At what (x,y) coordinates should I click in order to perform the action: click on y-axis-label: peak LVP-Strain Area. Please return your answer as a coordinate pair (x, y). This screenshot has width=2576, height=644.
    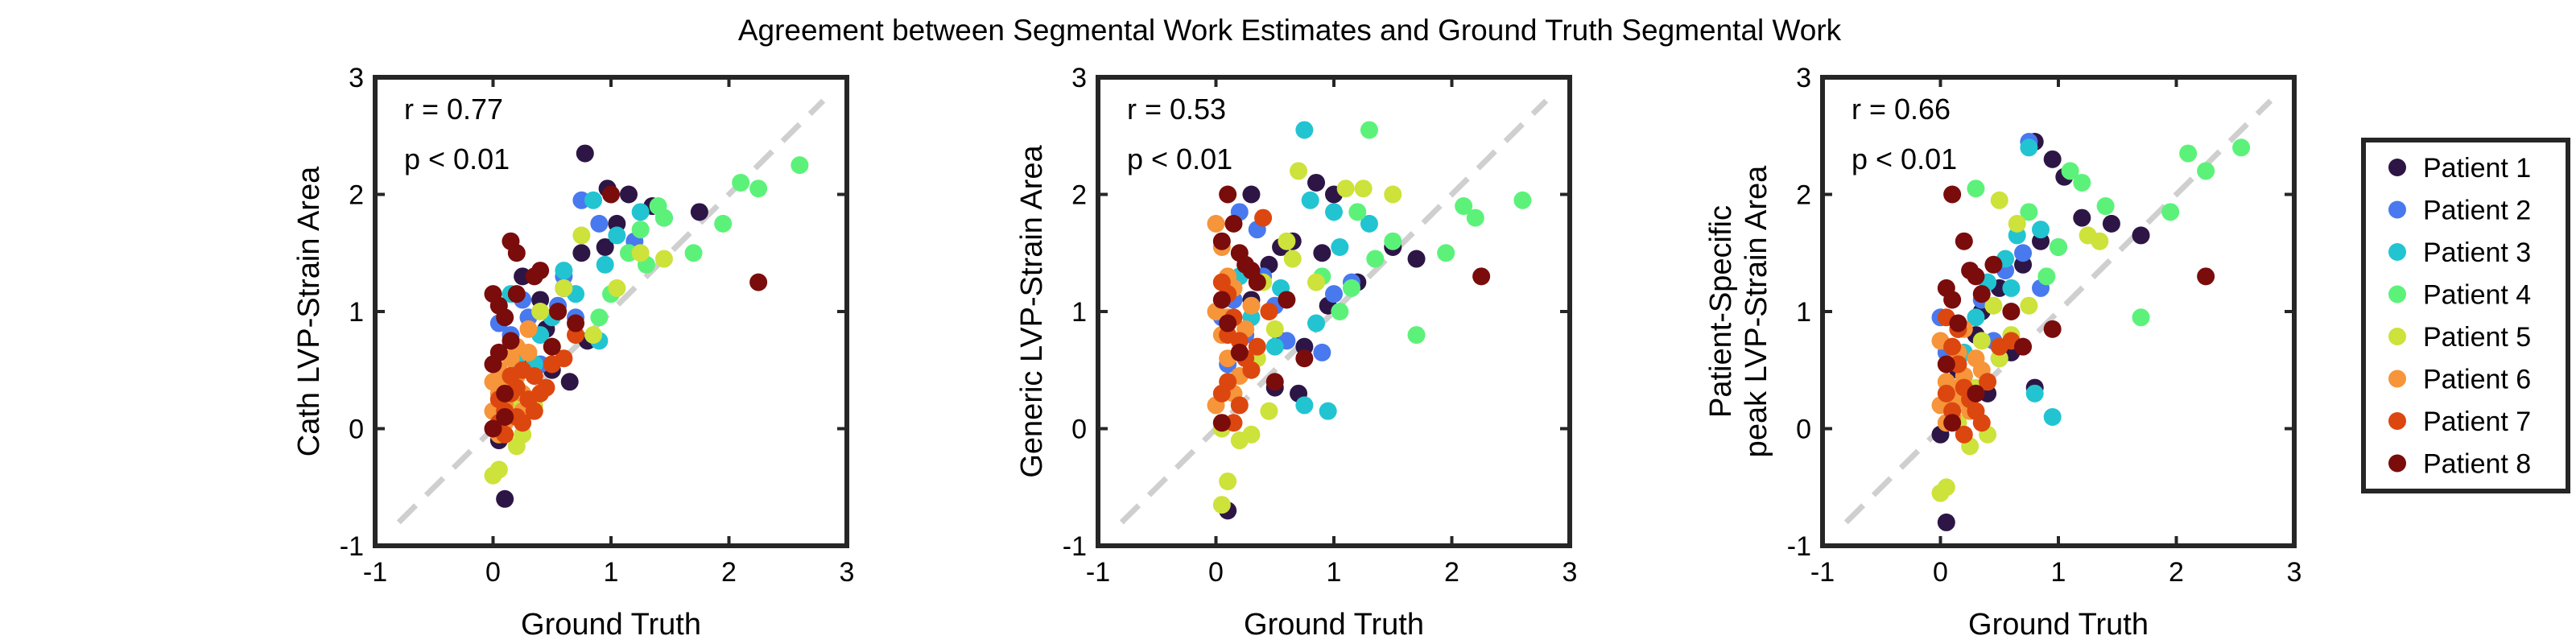
    Looking at the image, I should click on (1756, 311).